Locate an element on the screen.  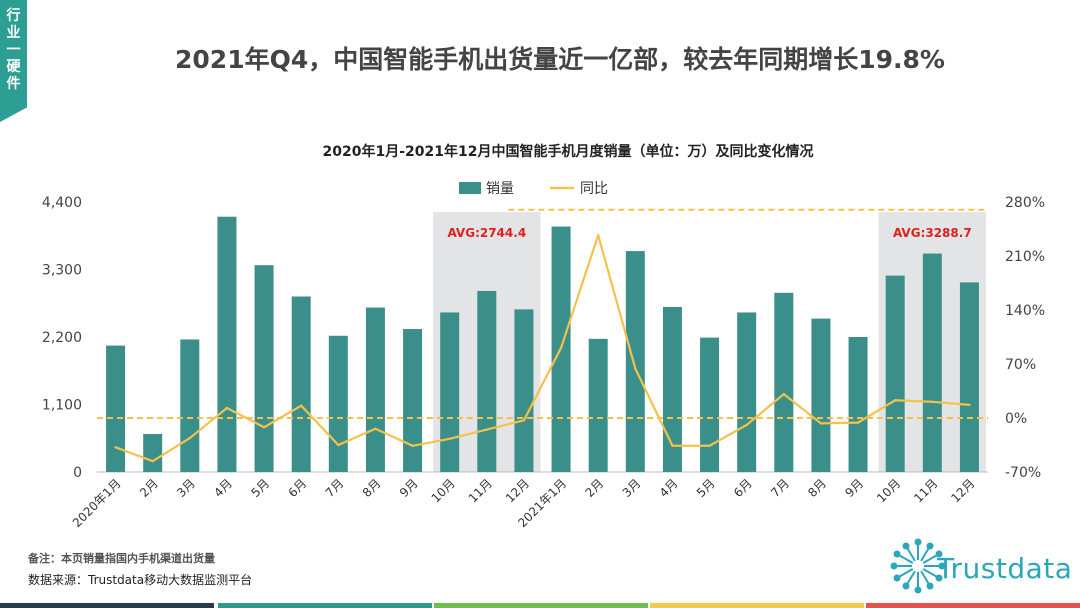
y-left-tick-label: 1,100 is located at coordinates (62, 406).